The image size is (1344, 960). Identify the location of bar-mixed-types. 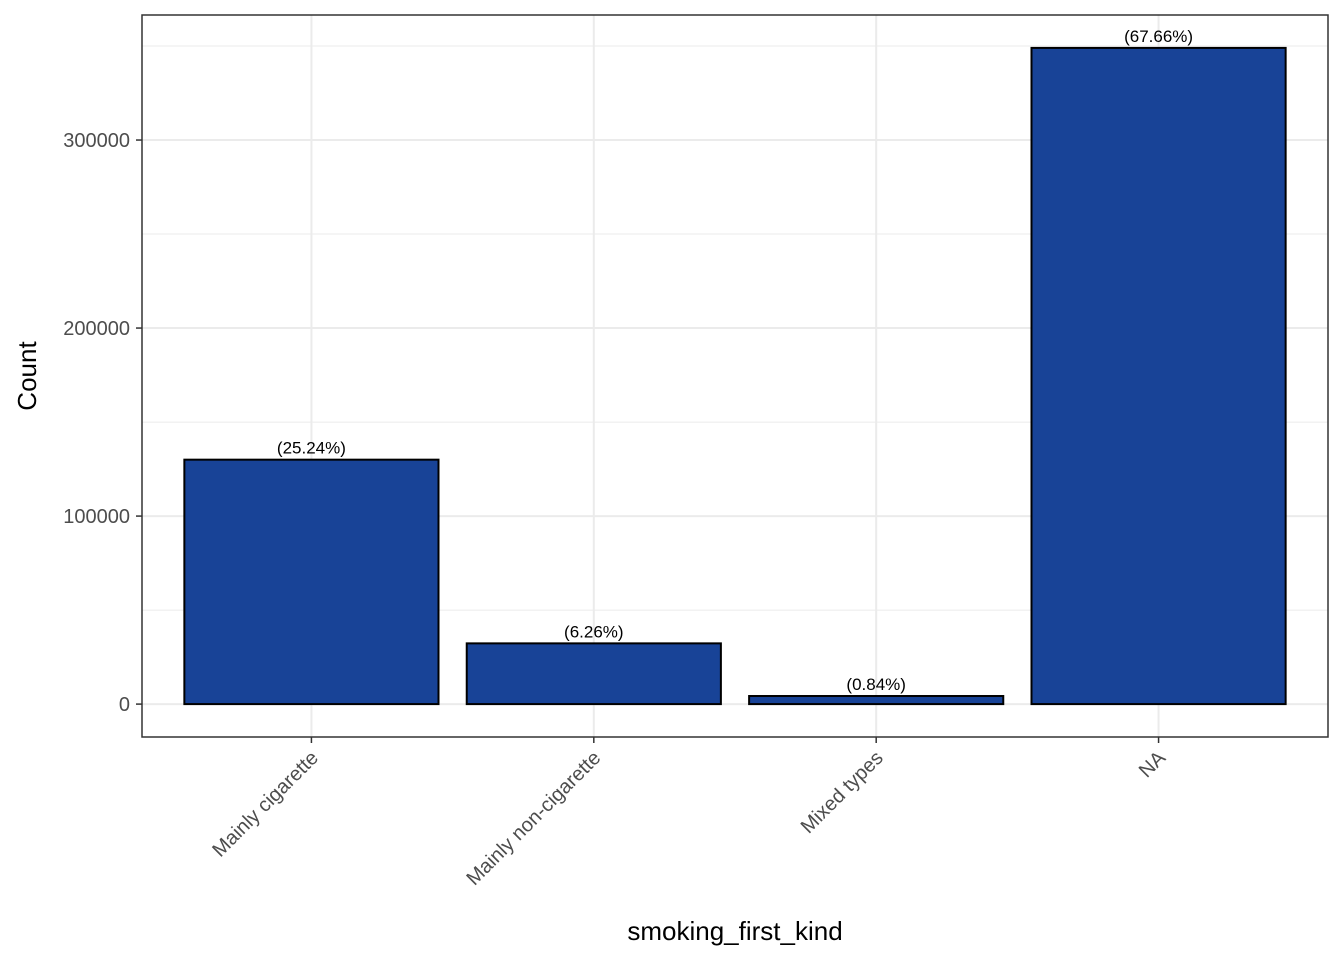
(876, 700).